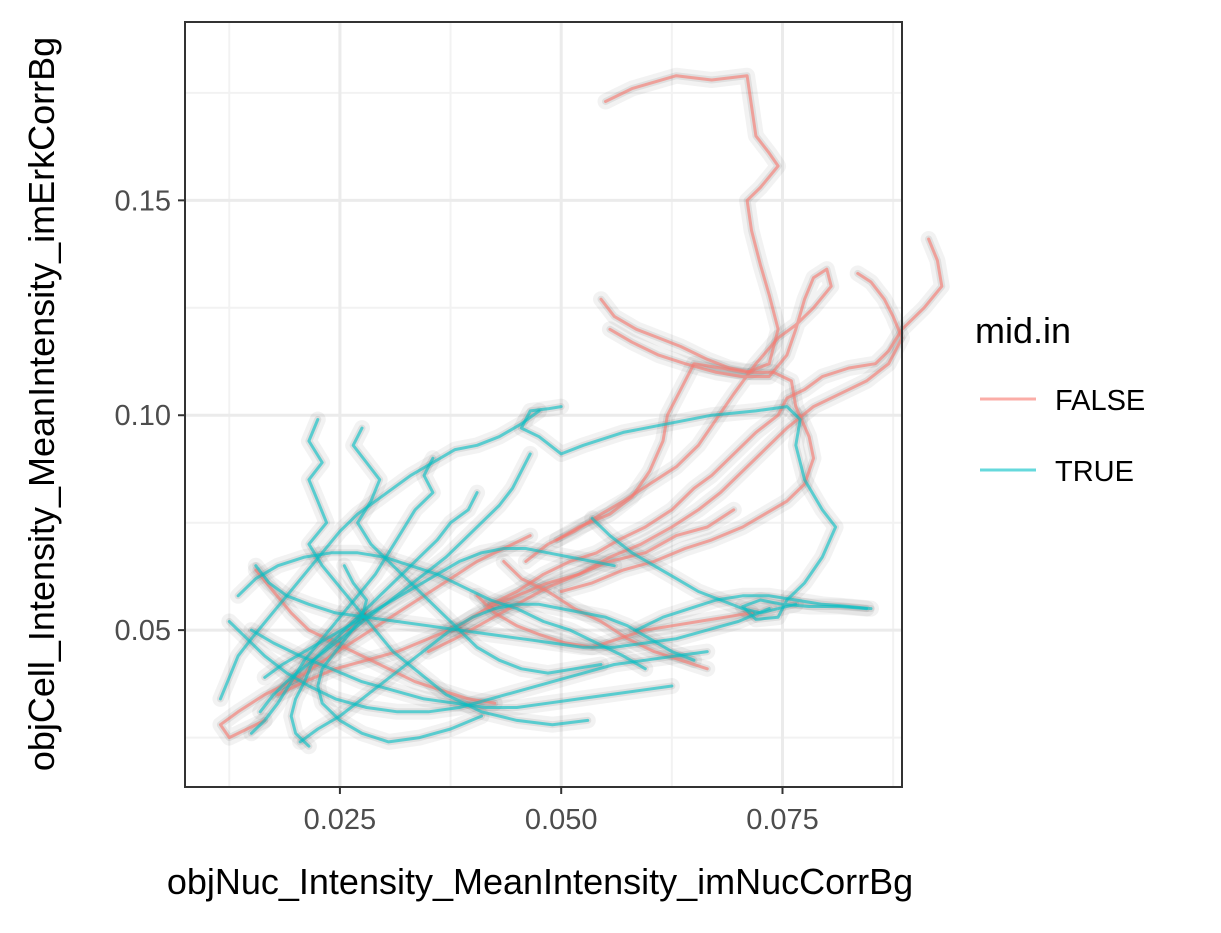 This screenshot has width=1221, height=933. I want to click on y-tick-label: 0.15, so click(143, 201).